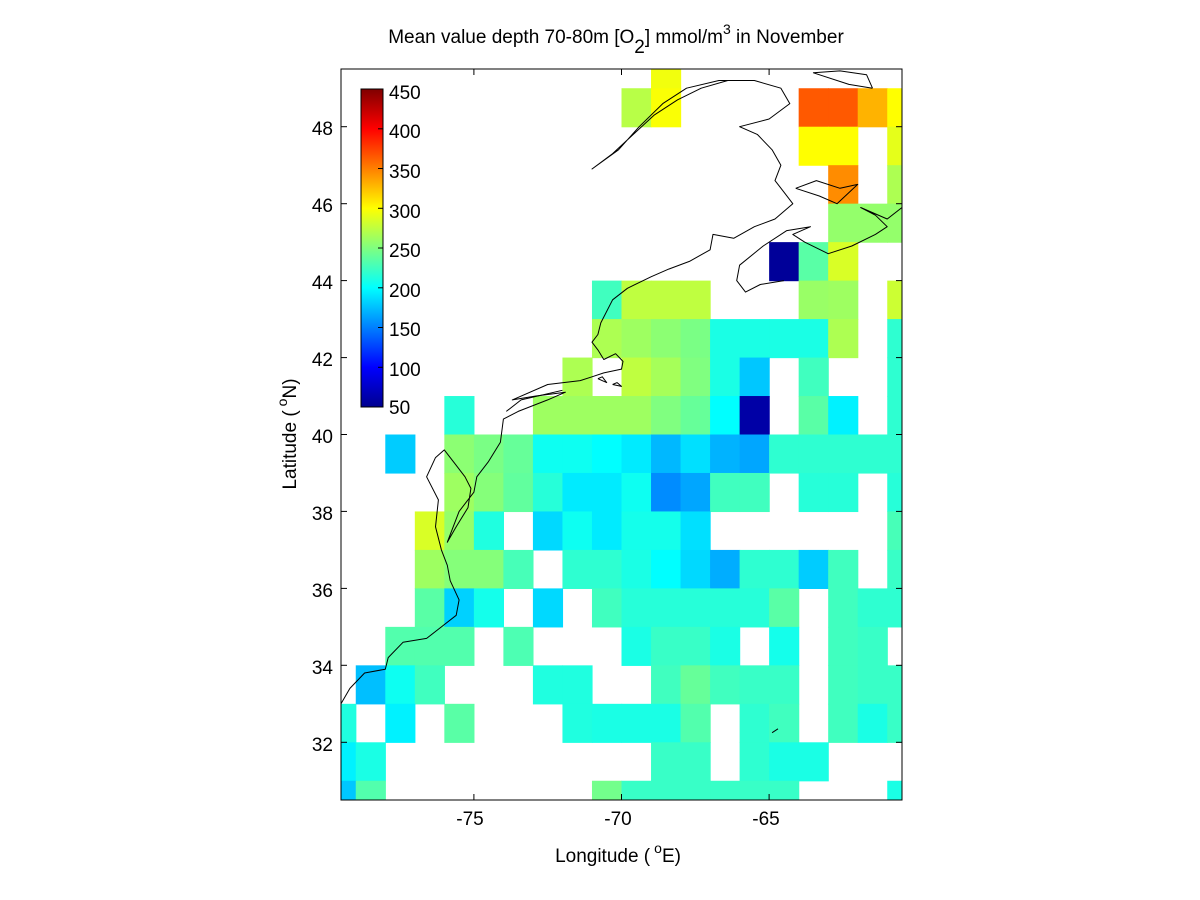  Describe the element at coordinates (405, 93) in the screenshot. I see `colorbar-tick-label: 450` at that location.